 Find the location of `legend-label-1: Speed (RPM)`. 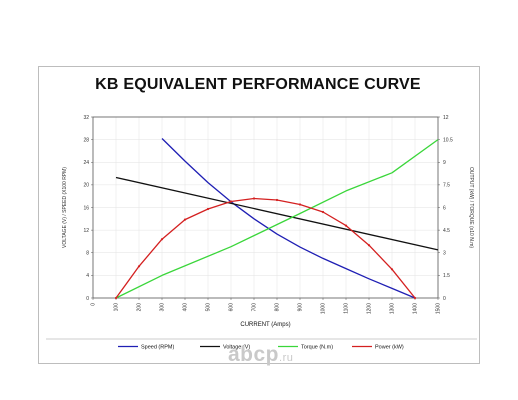

legend-label-1: Speed (RPM) is located at coordinates (157, 348).